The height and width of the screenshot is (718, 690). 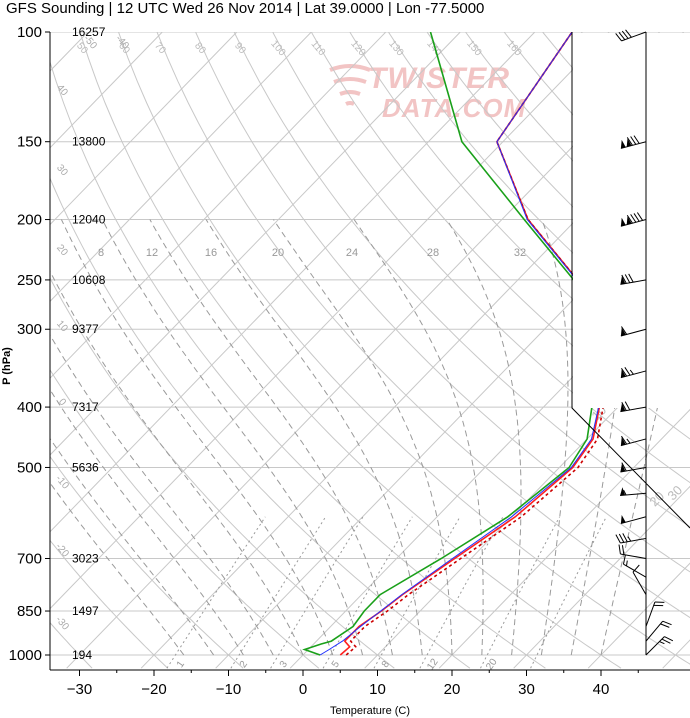 I want to click on barb-half-feather, so click(x=662, y=643).